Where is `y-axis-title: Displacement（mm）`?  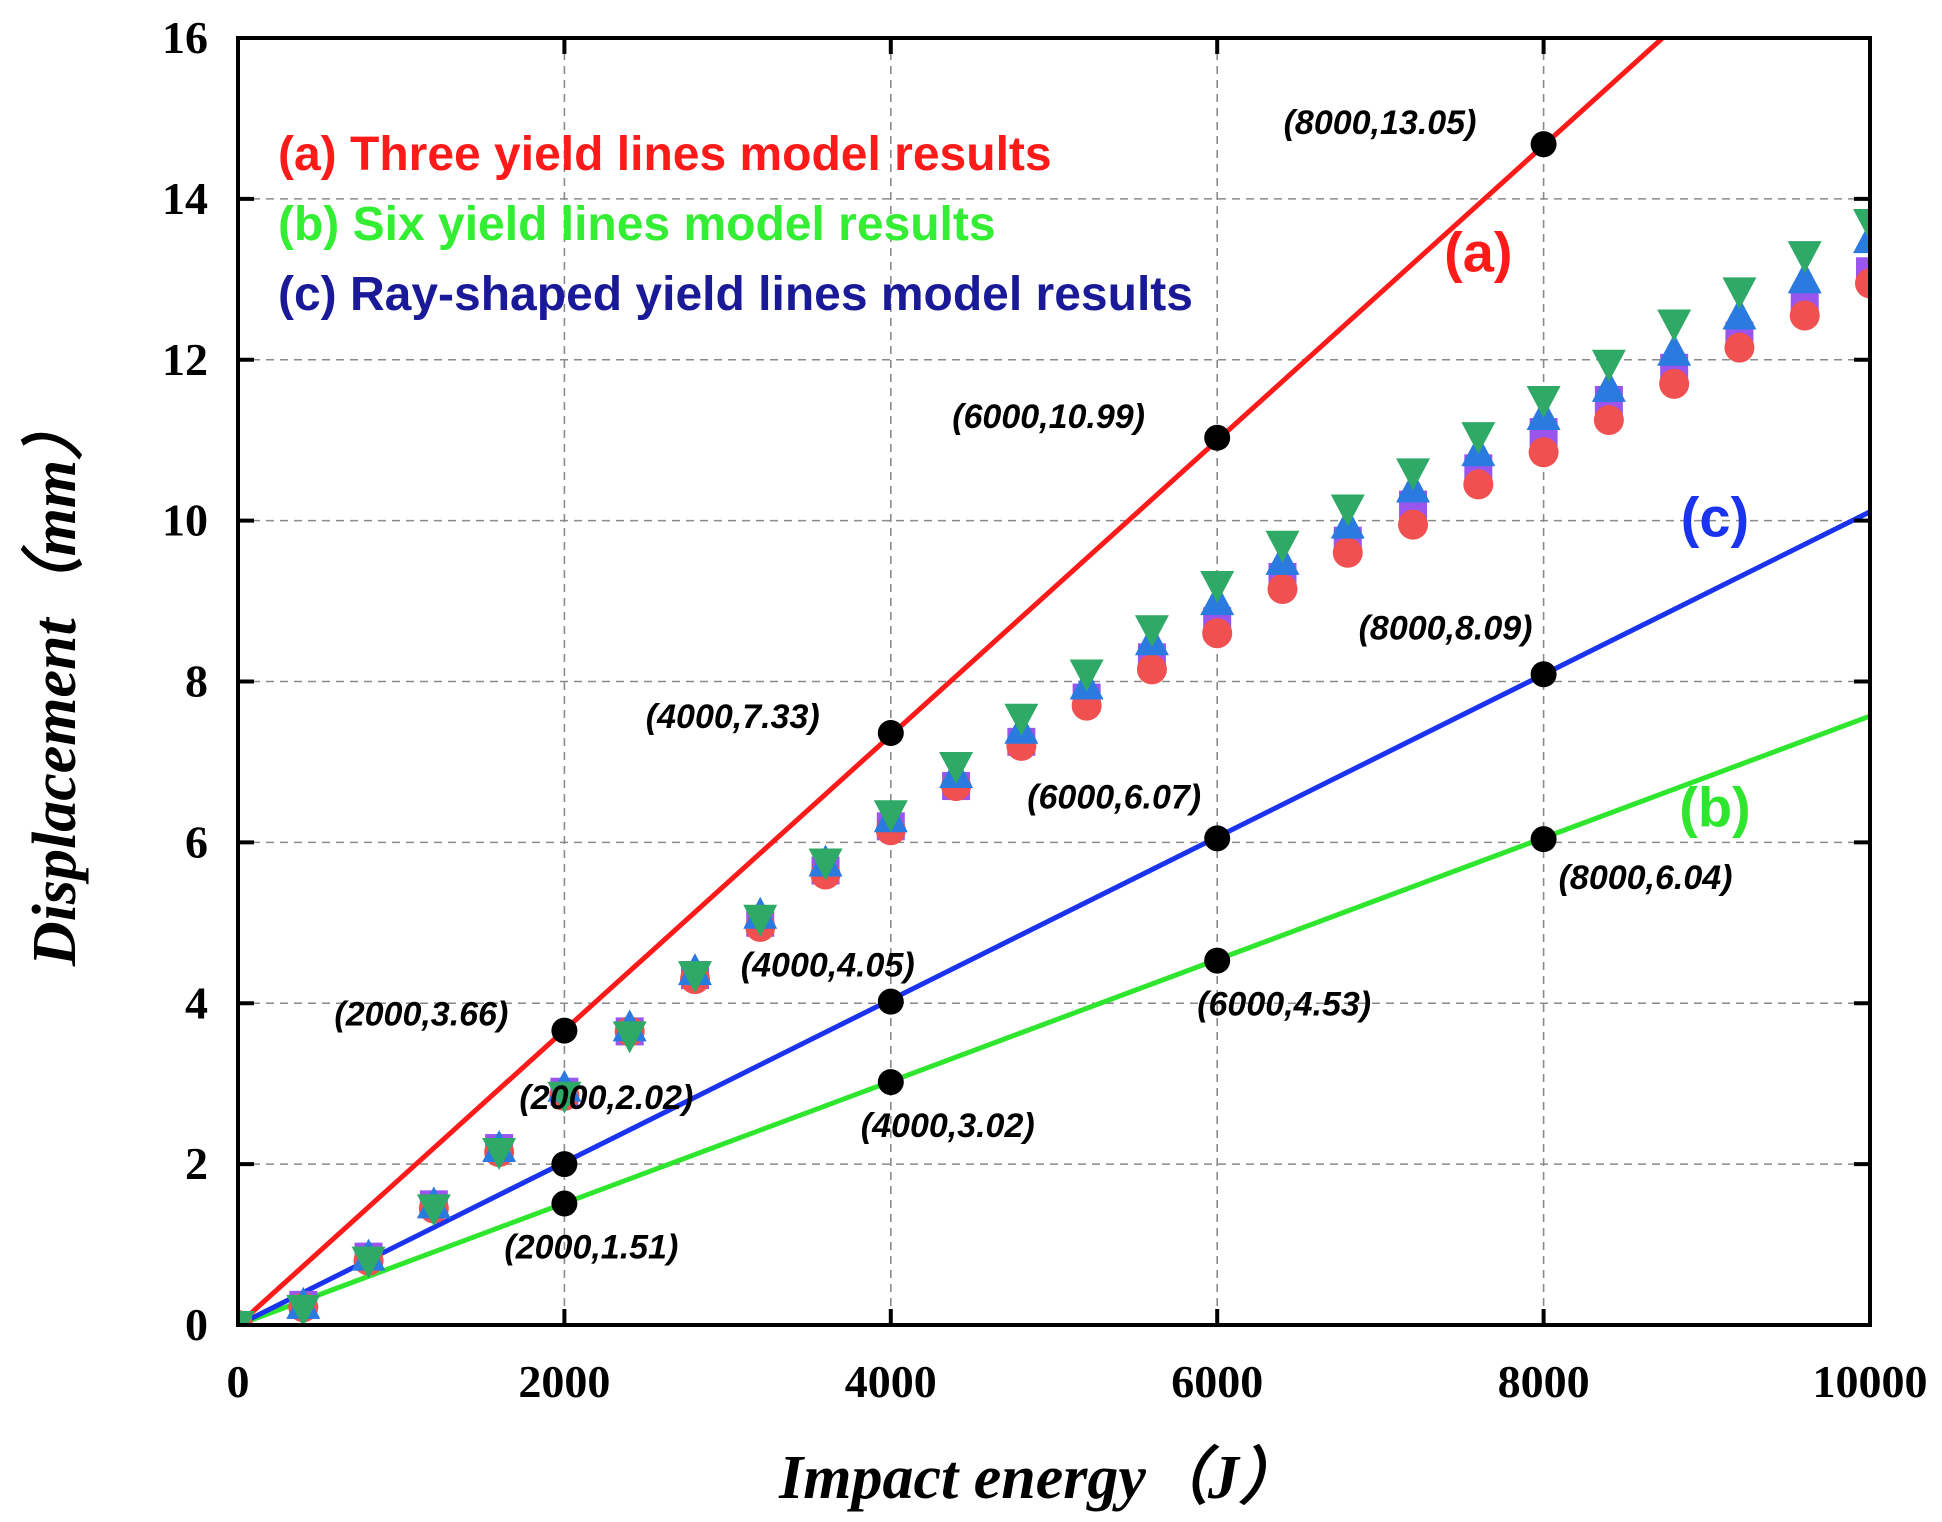
y-axis-title: Displacement（mm） is located at coordinates (54, 682).